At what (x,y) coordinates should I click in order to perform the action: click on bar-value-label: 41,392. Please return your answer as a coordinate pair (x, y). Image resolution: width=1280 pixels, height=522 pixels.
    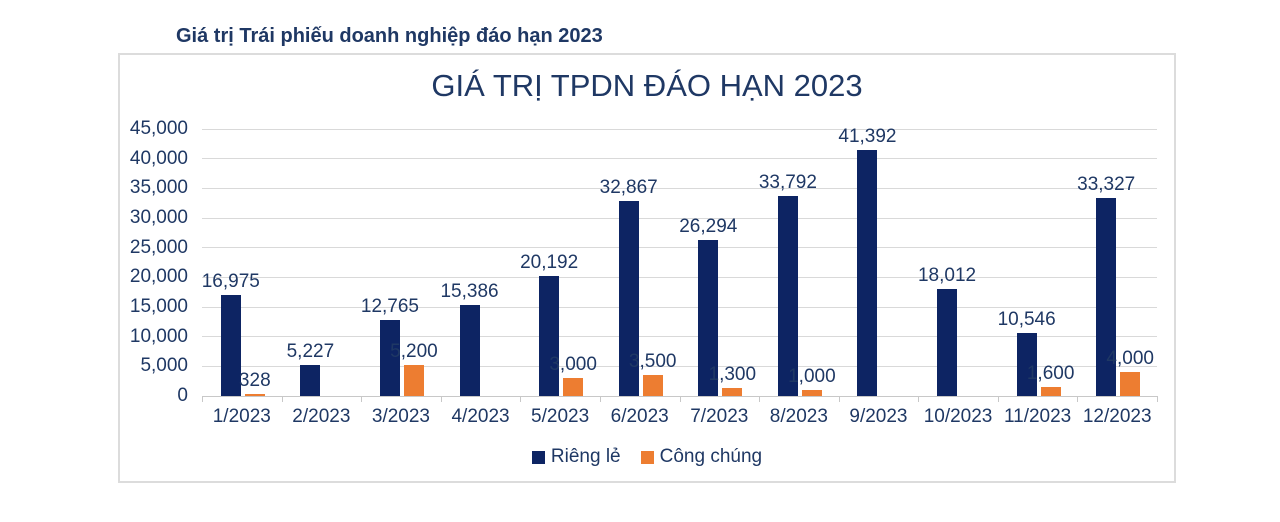
    Looking at the image, I should click on (867, 137).